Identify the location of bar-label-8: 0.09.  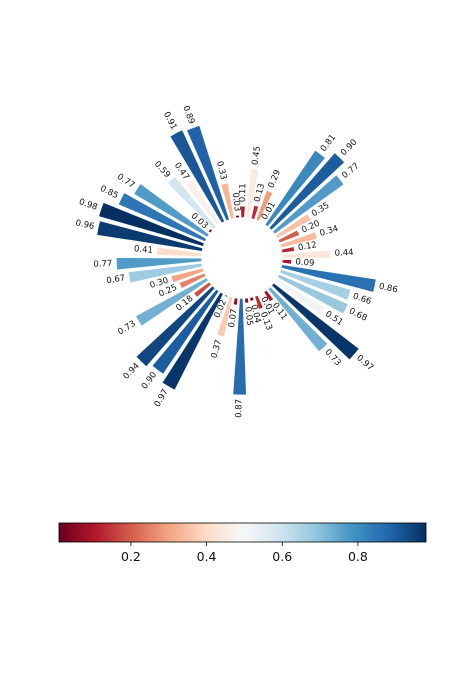
(305, 262).